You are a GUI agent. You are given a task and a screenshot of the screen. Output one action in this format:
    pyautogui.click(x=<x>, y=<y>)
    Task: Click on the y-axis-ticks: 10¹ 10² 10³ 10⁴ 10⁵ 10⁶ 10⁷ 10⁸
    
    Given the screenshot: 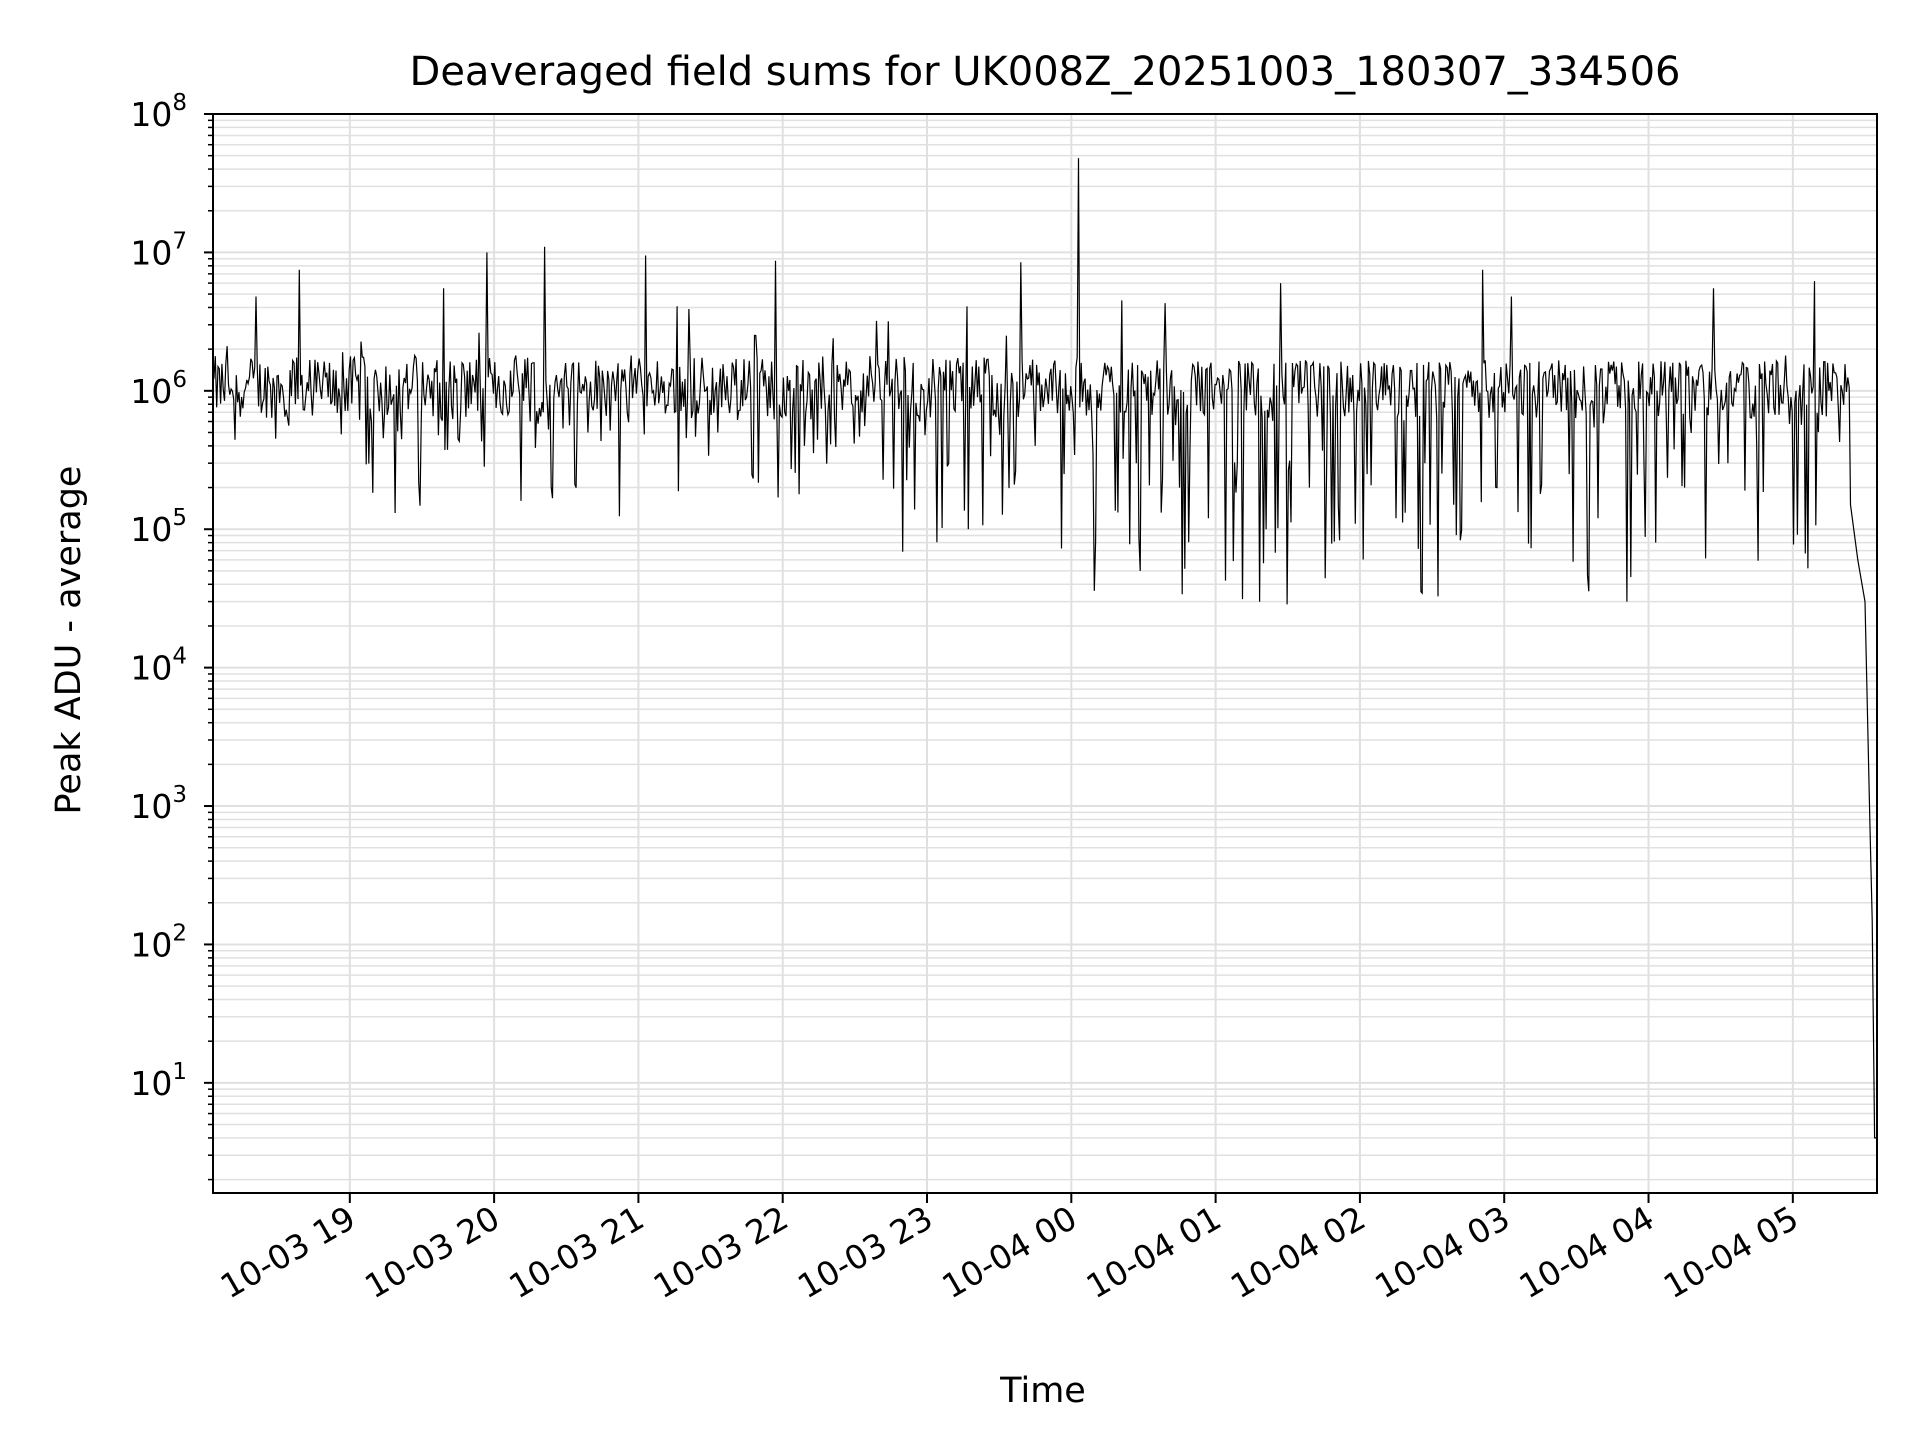 What is the action you would take?
    pyautogui.click(x=171, y=596)
    